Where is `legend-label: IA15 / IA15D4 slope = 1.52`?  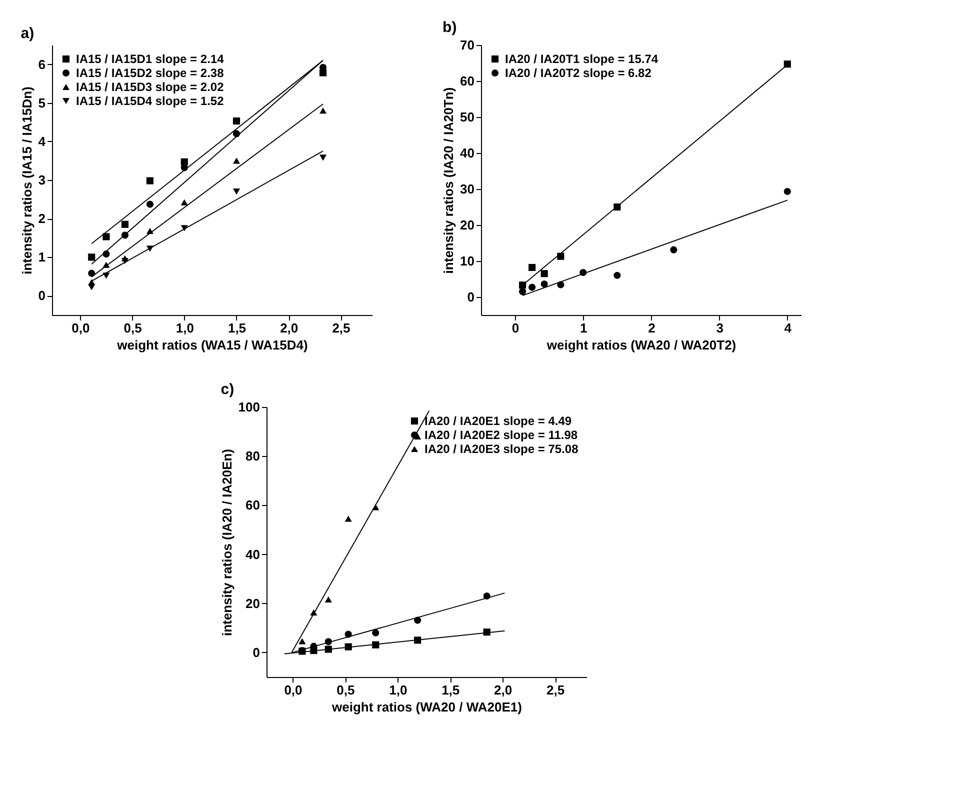
legend-label: IA15 / IA15D4 slope = 1.52 is located at coordinates (150, 101).